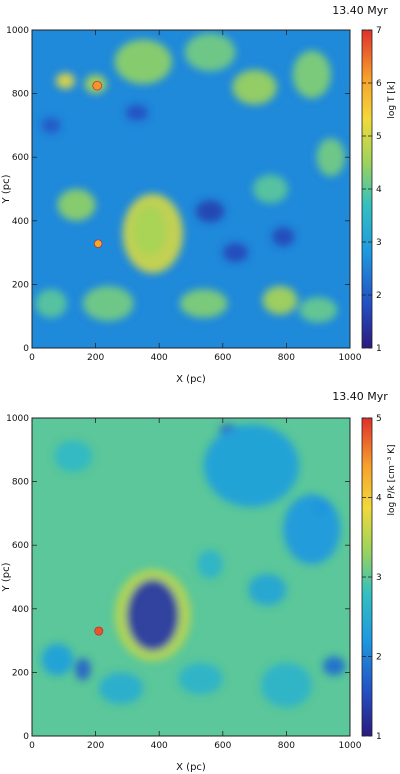 This screenshot has height=774, width=400. What do you see at coordinates (392, 99) in the screenshot?
I see `colorbar-label: log T [k]` at bounding box center [392, 99].